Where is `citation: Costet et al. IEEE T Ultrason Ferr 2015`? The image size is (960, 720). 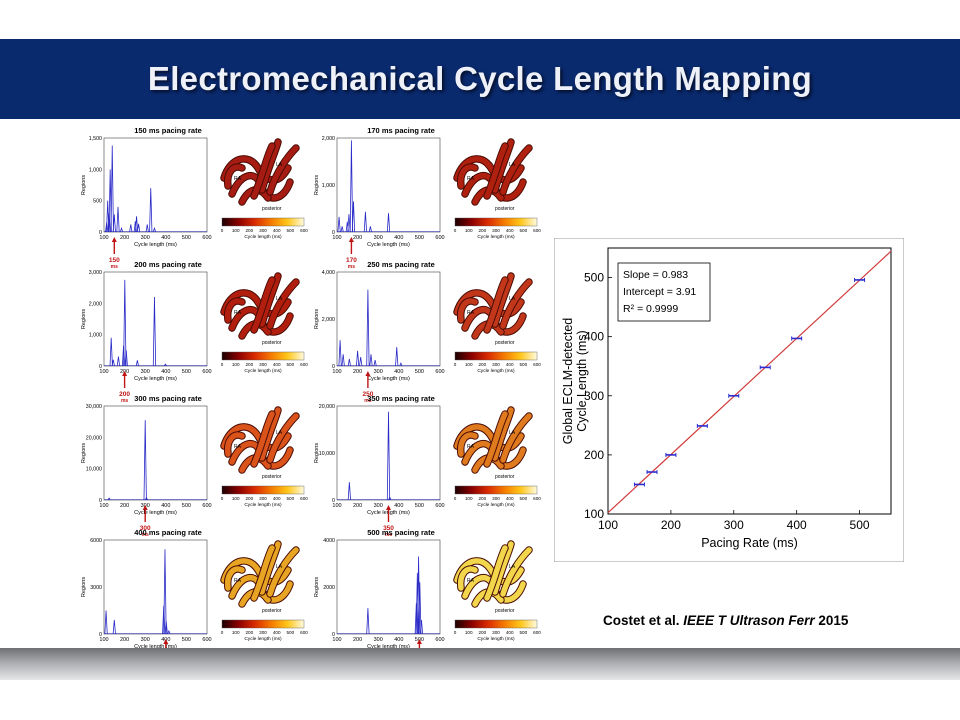 citation: Costet et al. IEEE T Ultrason Ferr 2015 is located at coordinates (725, 620).